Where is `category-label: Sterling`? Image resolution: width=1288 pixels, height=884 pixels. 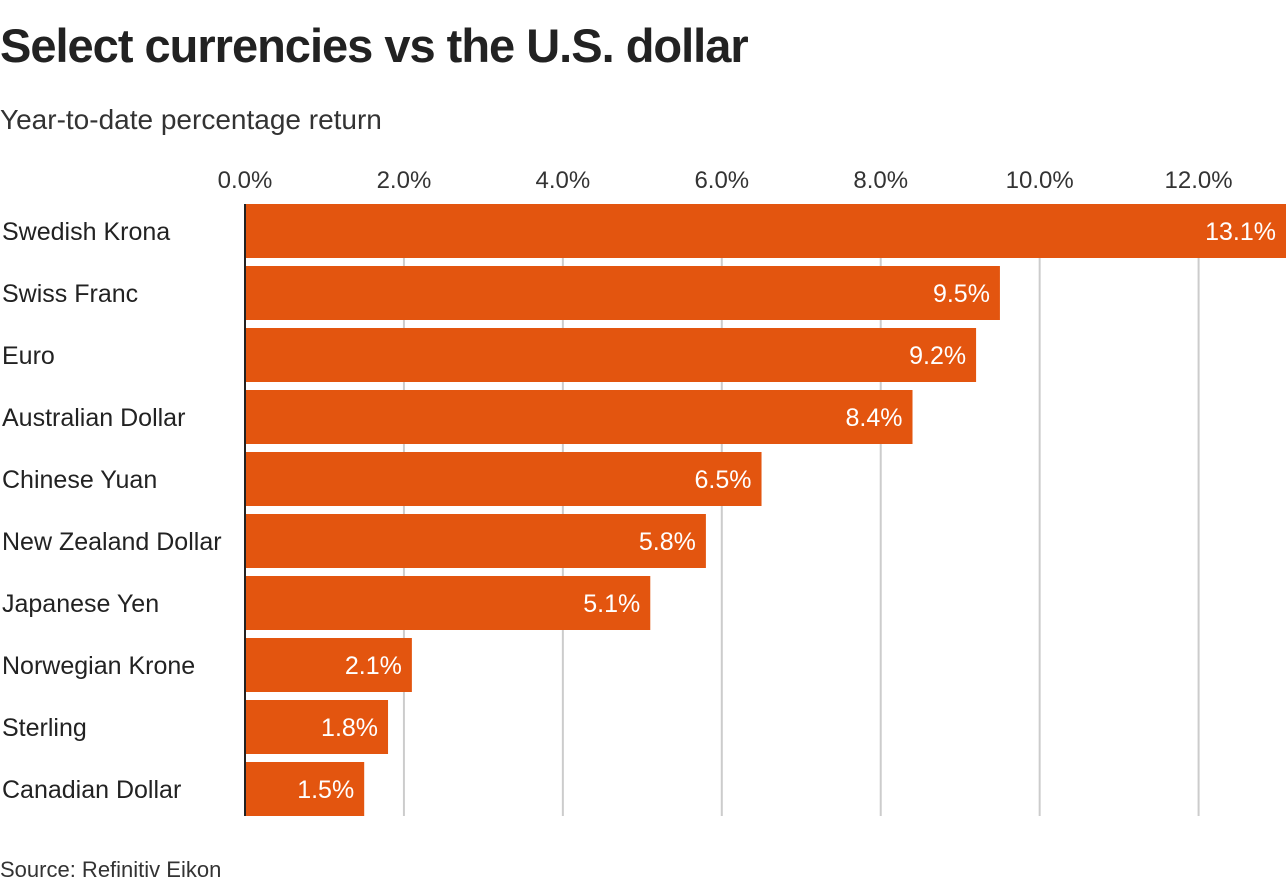 category-label: Sterling is located at coordinates (44, 728).